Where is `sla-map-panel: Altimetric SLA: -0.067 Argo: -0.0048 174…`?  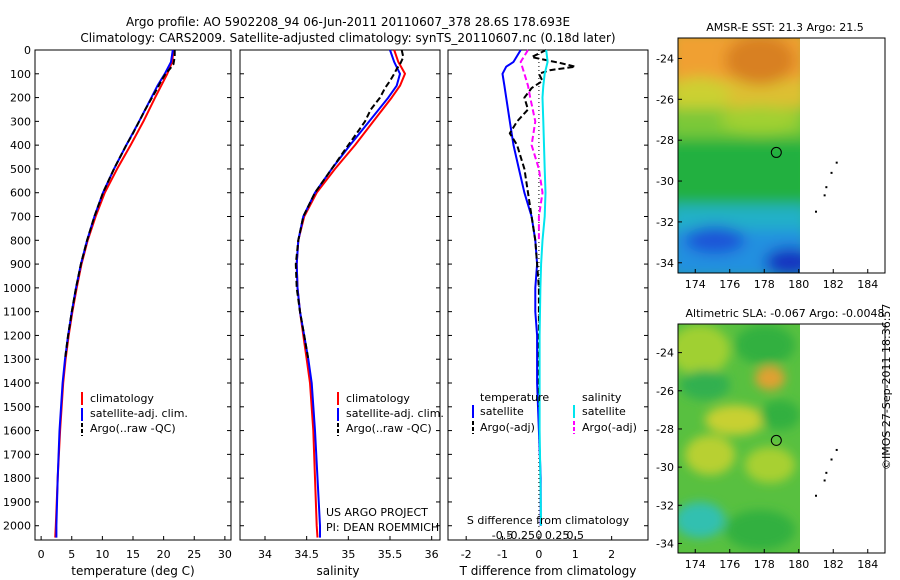
sla-map-panel: Altimetric SLA: -0.067 Argo: -0.0048 174… is located at coordinates (771, 439).